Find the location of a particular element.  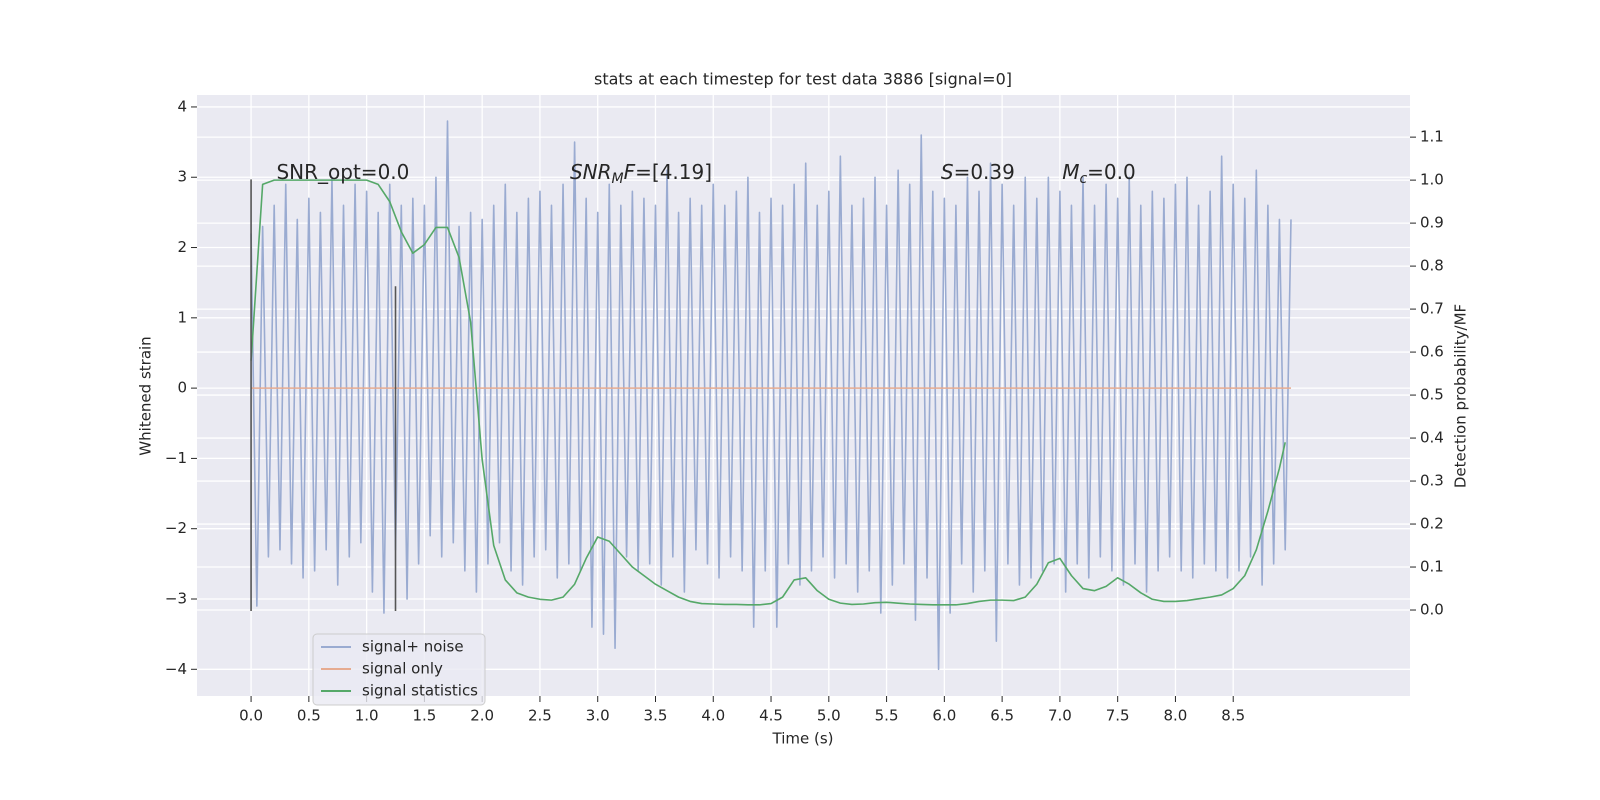

legend-label: signal+ noise is located at coordinates (413, 647).